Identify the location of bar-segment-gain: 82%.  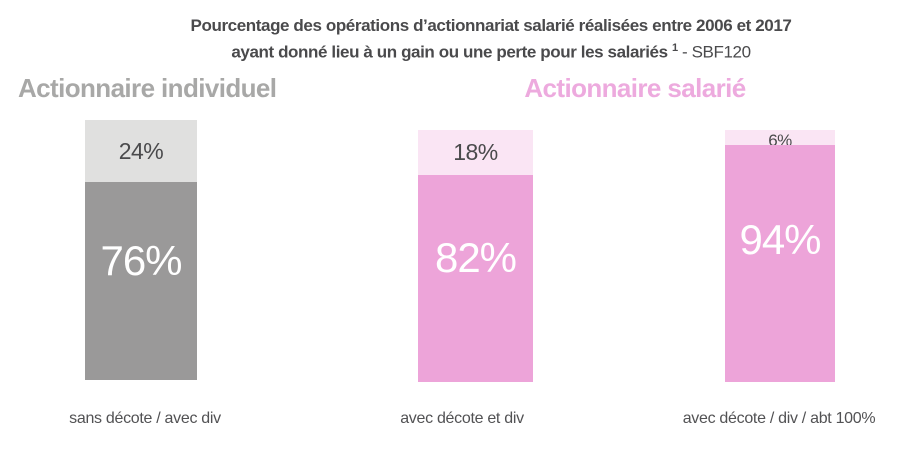
(475, 278).